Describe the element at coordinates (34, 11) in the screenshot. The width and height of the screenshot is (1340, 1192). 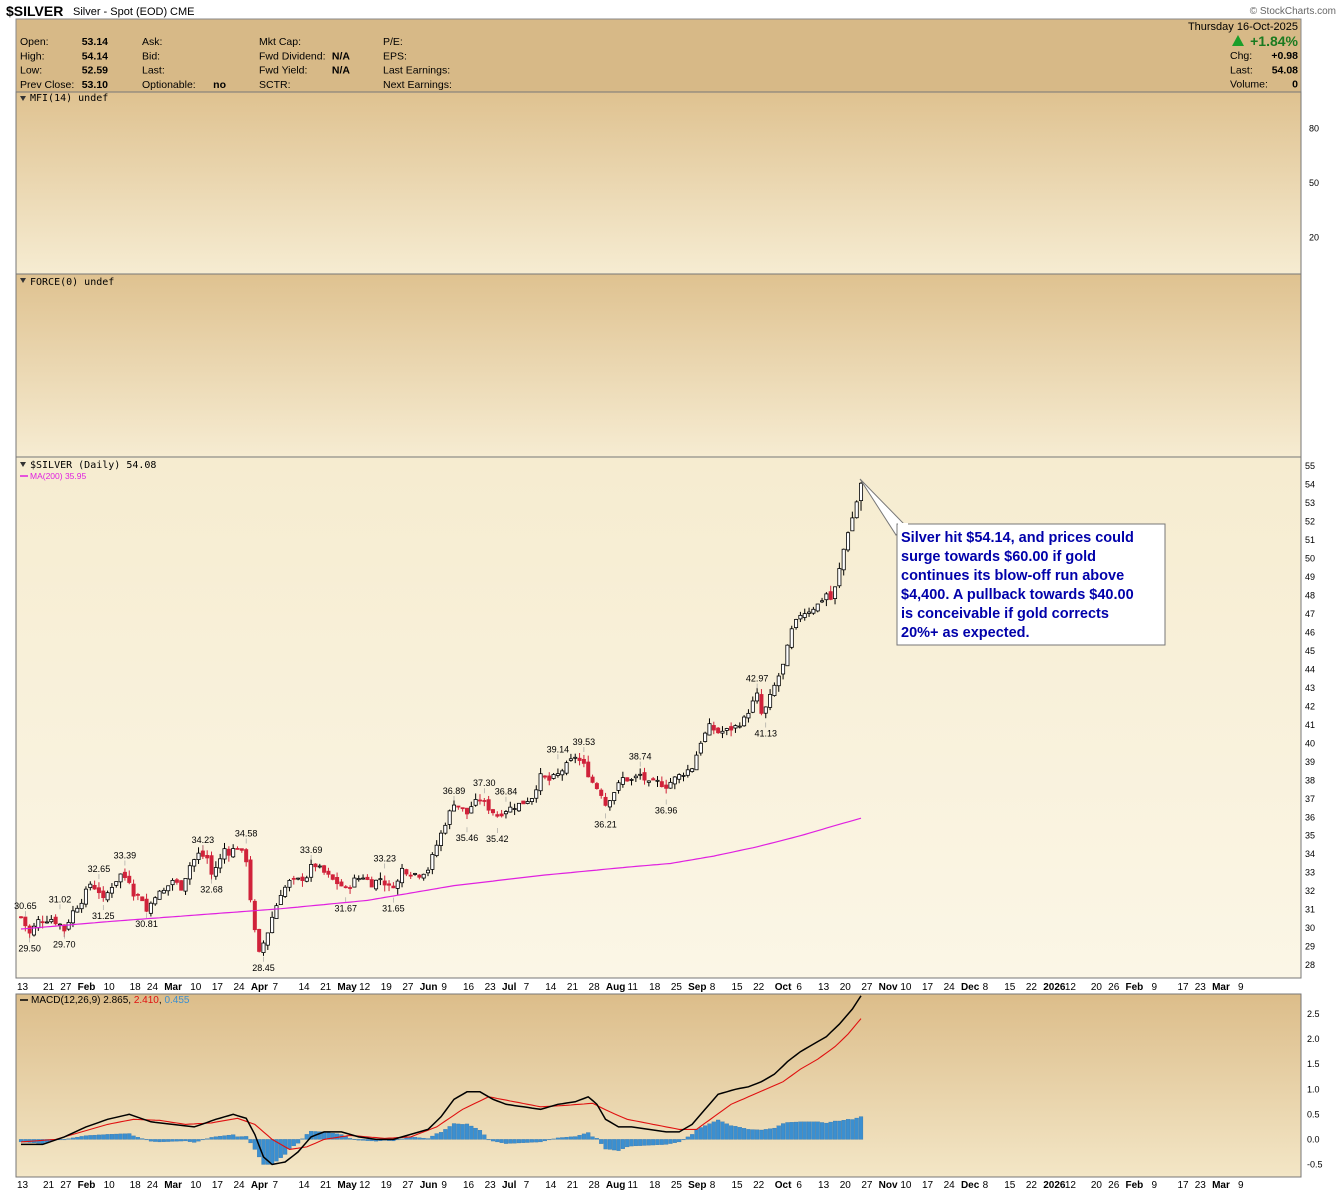
I see `symbol-title: $SILVER` at that location.